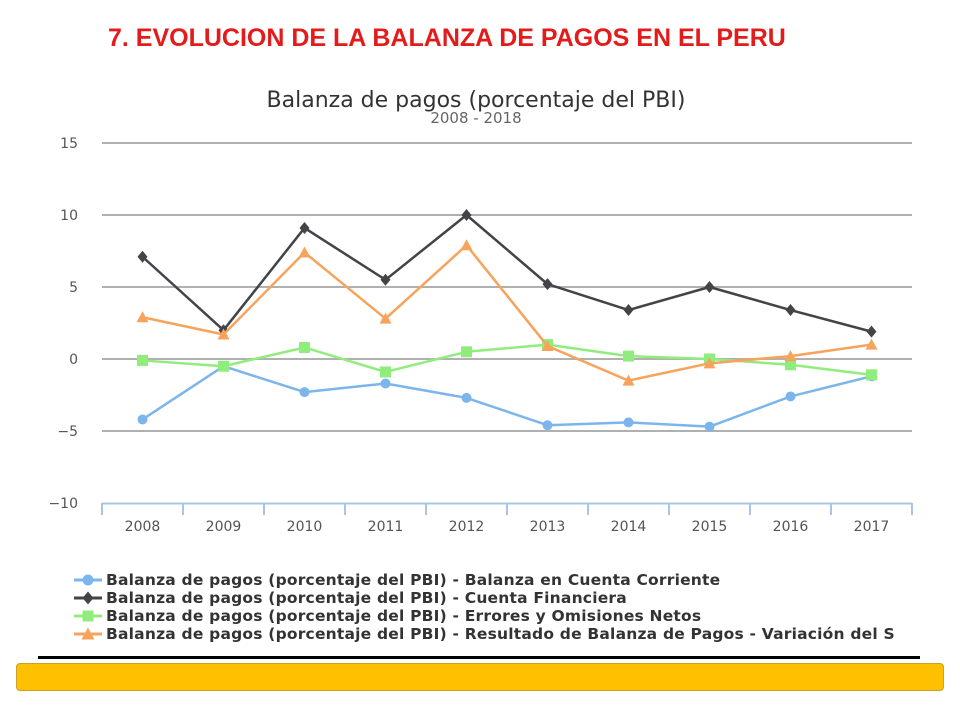 This screenshot has width=960, height=720. Describe the element at coordinates (69, 144) in the screenshot. I see `y-tick-label: 15` at that location.